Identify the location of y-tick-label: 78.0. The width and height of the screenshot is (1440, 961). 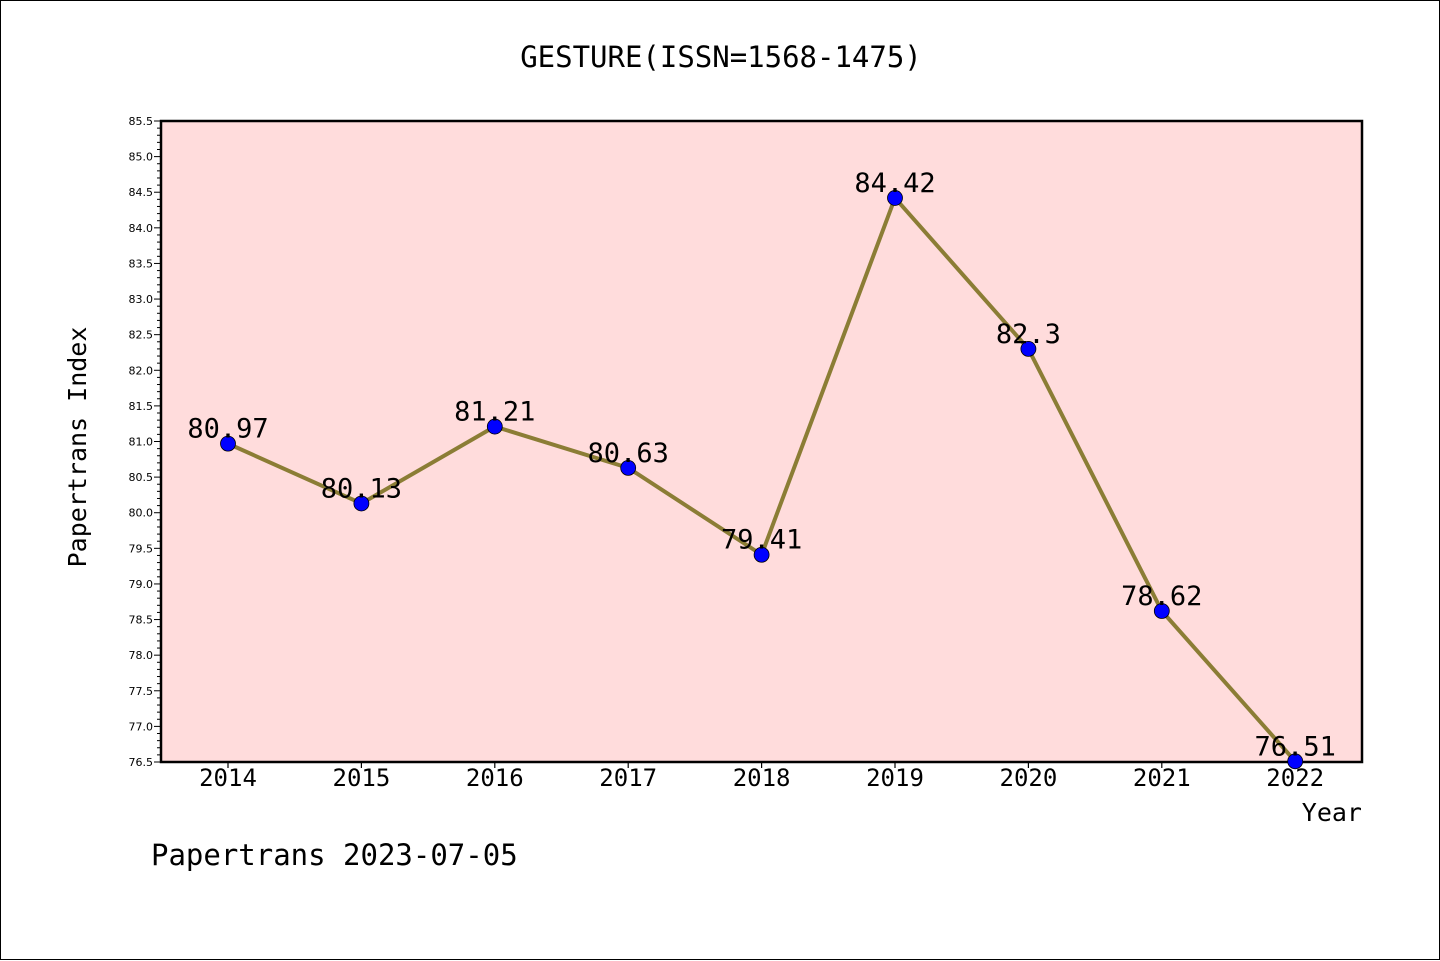
(141, 655).